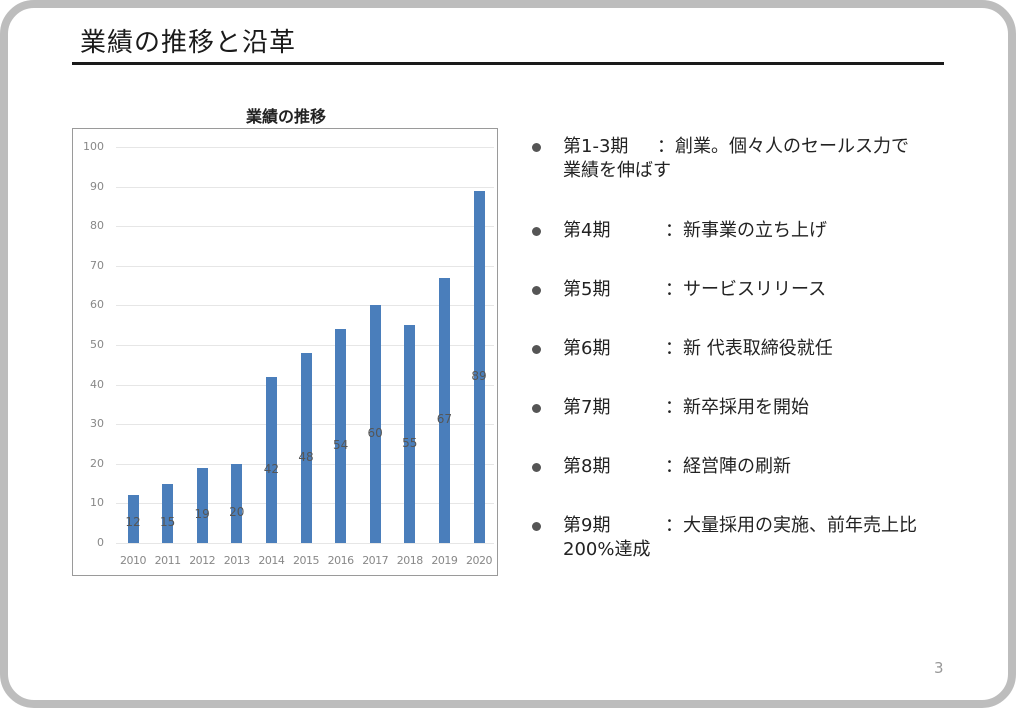  Describe the element at coordinates (755, 230) in the screenshot. I see `history-text: 新事業の立ち上げ` at that location.